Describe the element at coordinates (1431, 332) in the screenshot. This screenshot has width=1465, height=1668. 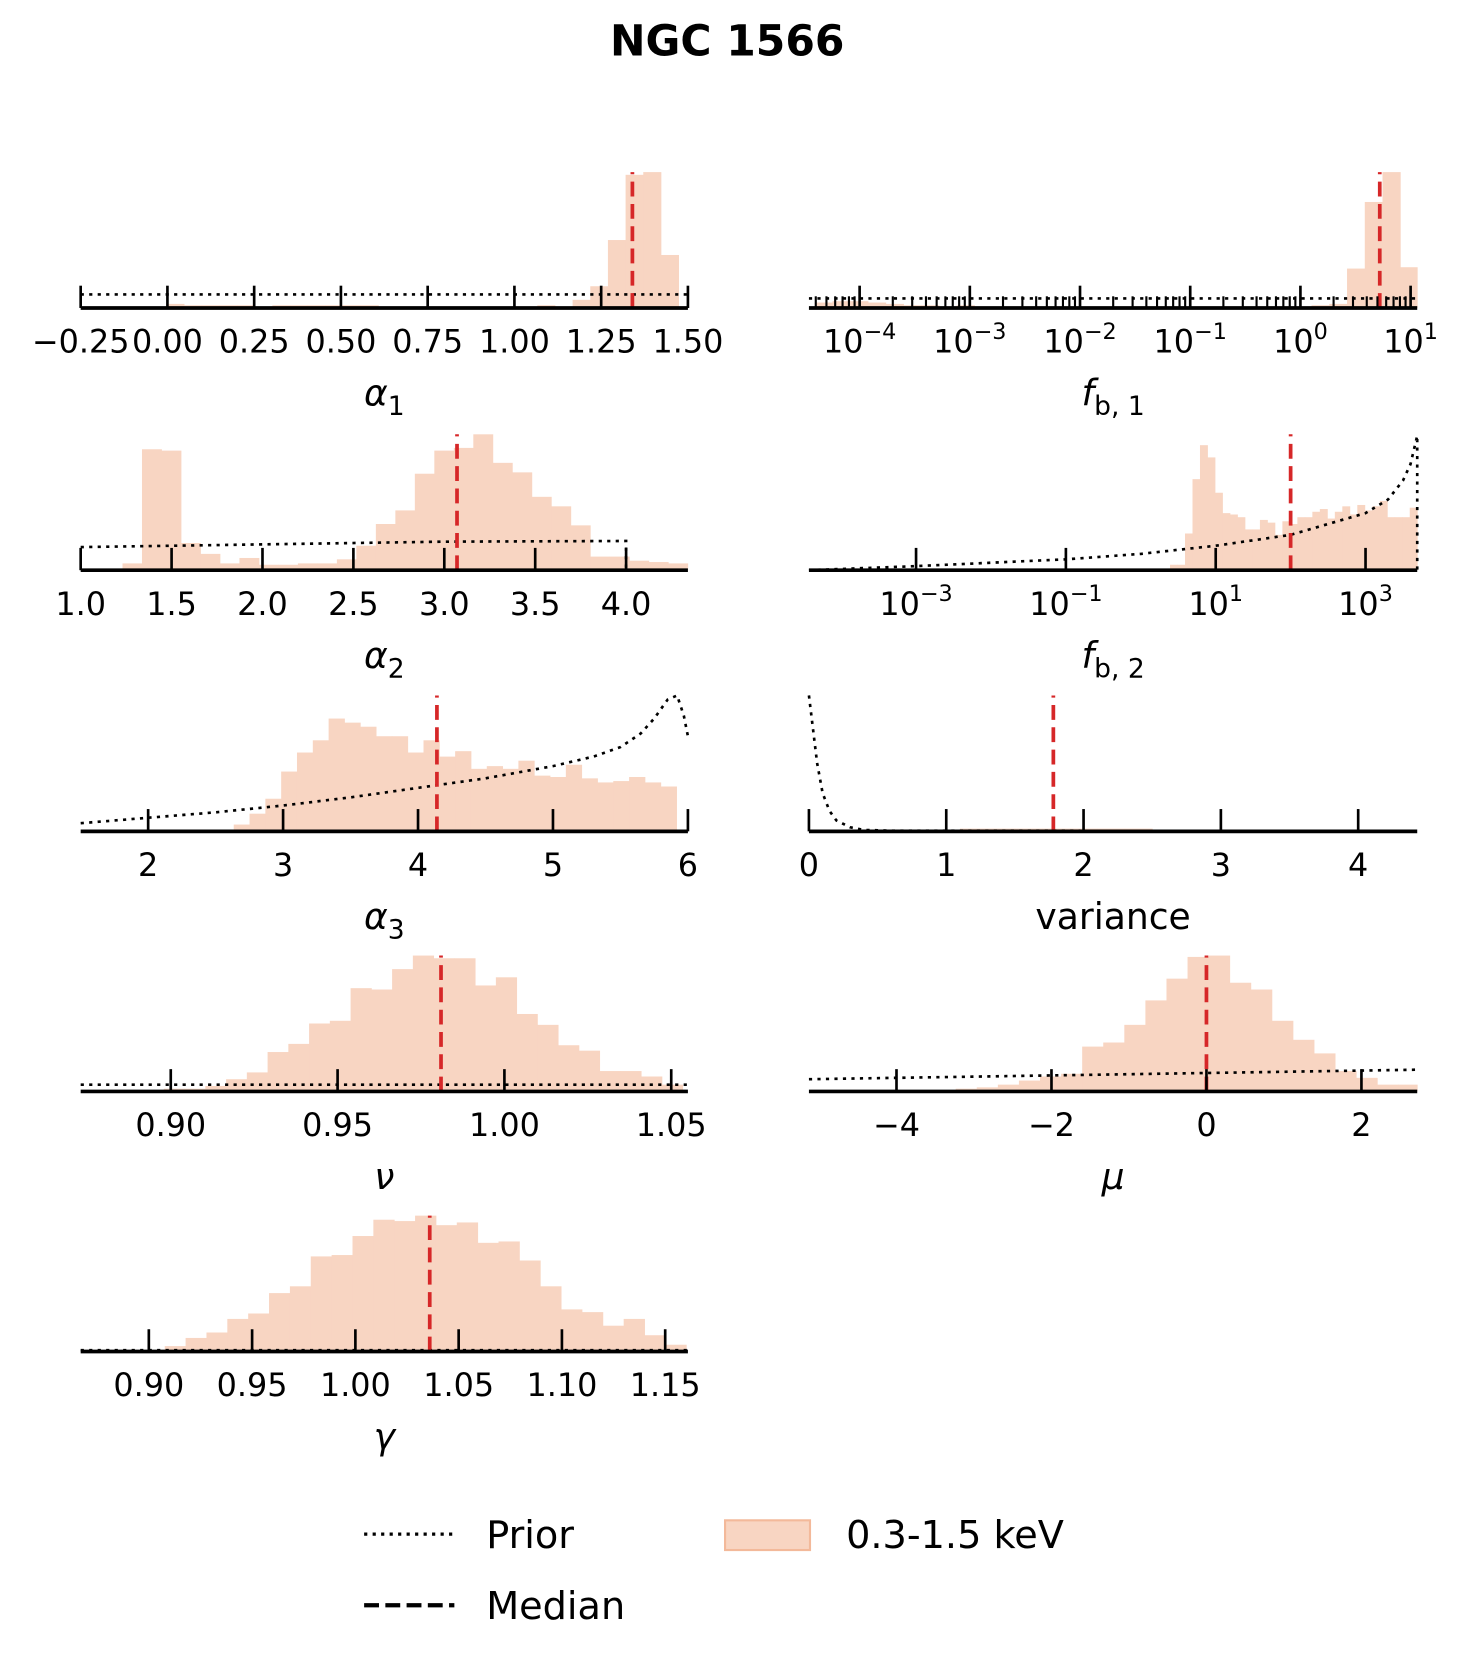
I see `tick-label-exponent: 1` at that location.